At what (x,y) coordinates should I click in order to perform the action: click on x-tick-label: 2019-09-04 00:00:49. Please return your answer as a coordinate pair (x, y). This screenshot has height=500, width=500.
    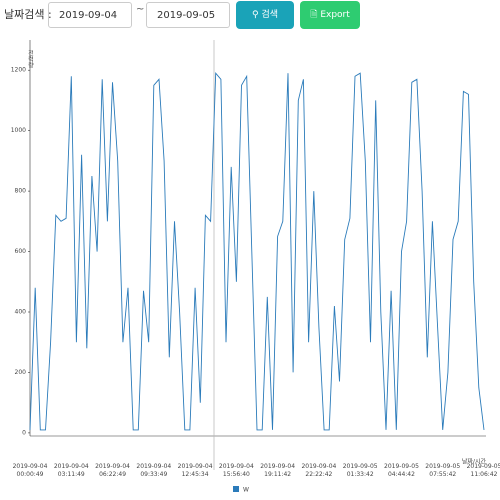
    Looking at the image, I should click on (30, 470).